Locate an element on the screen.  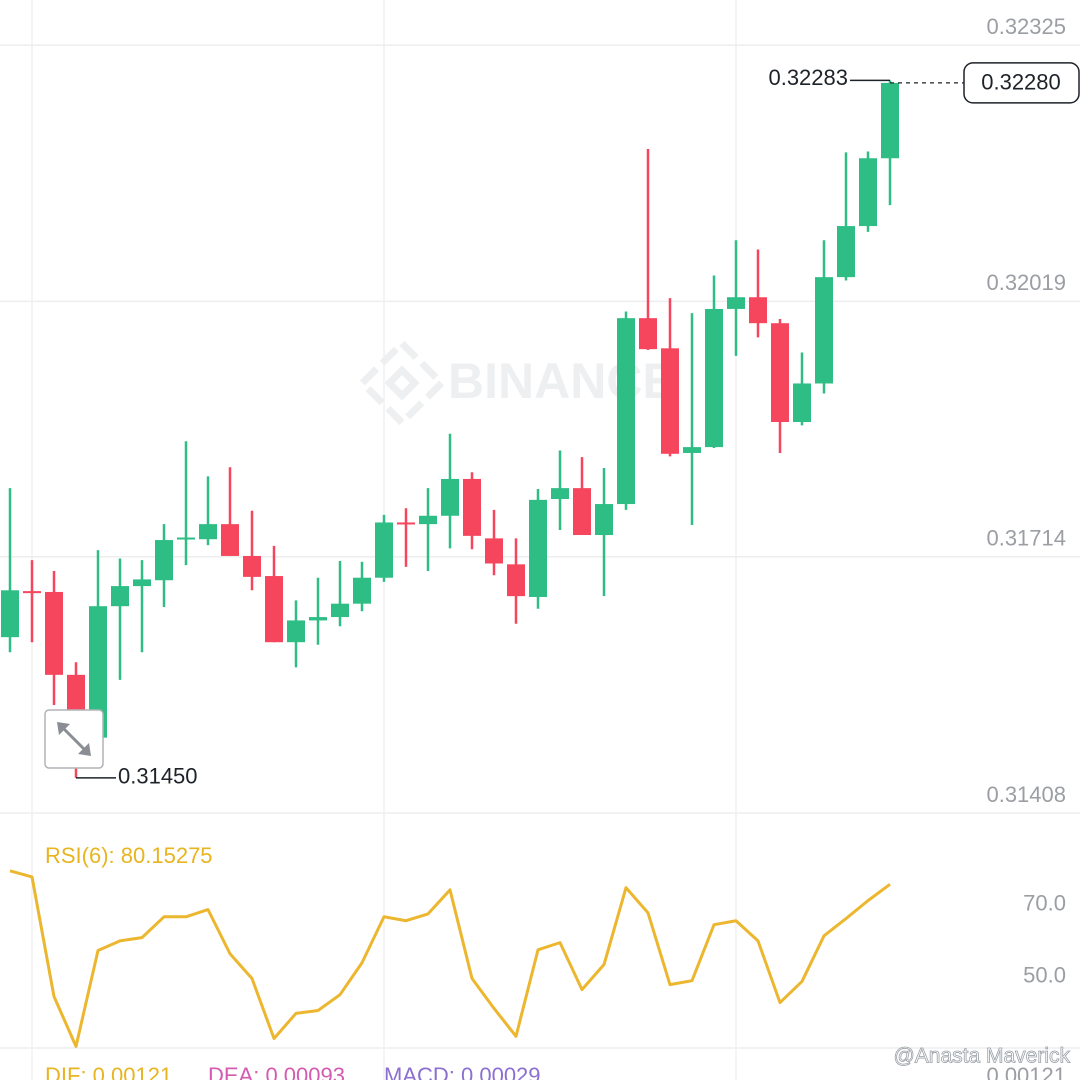
macd-axis-label: 0.00121 is located at coordinates (1026, 1071).